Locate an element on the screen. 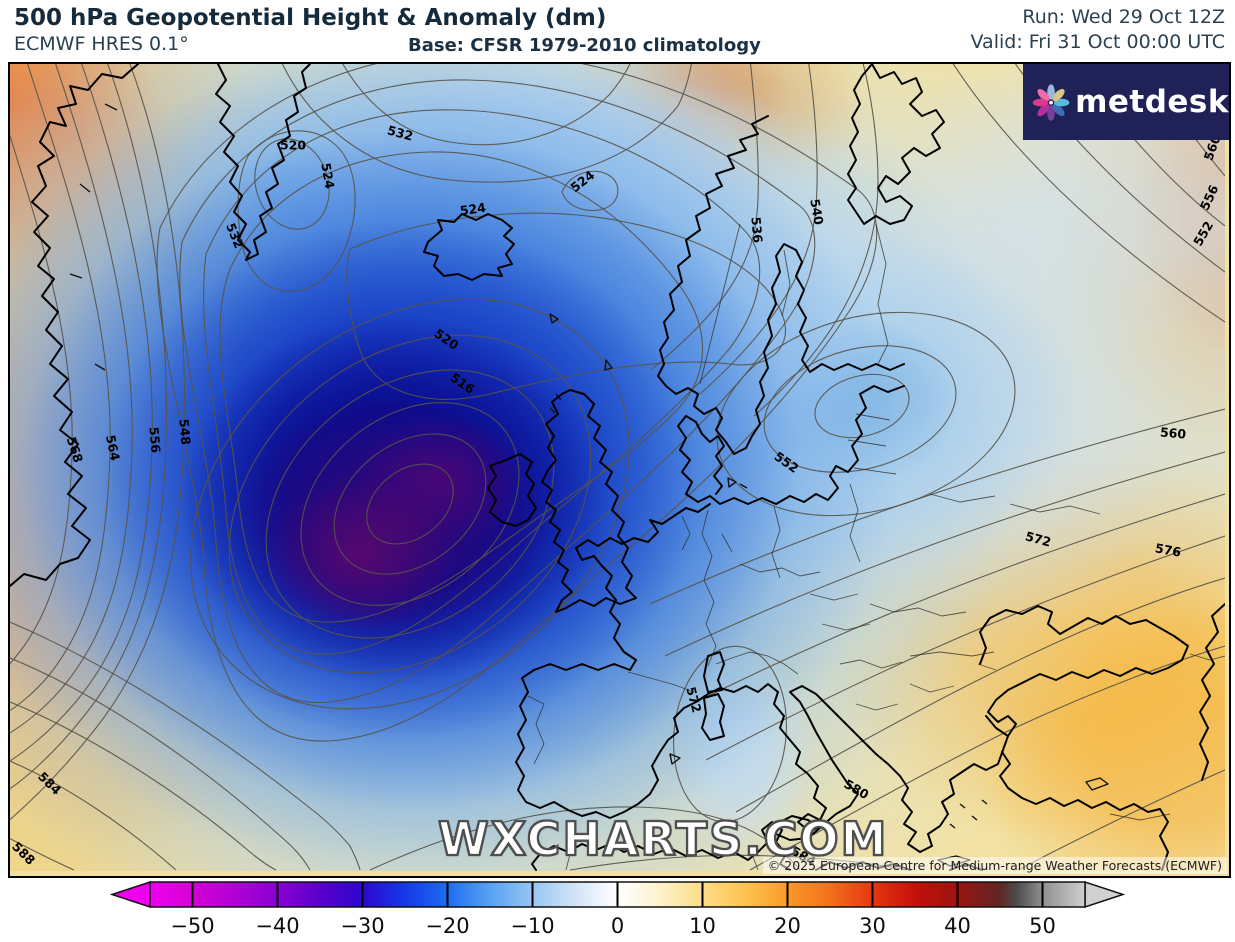 Image resolution: width=1235 pixels, height=942 pixels. colorbar-left-arrow is located at coordinates (130, 894).